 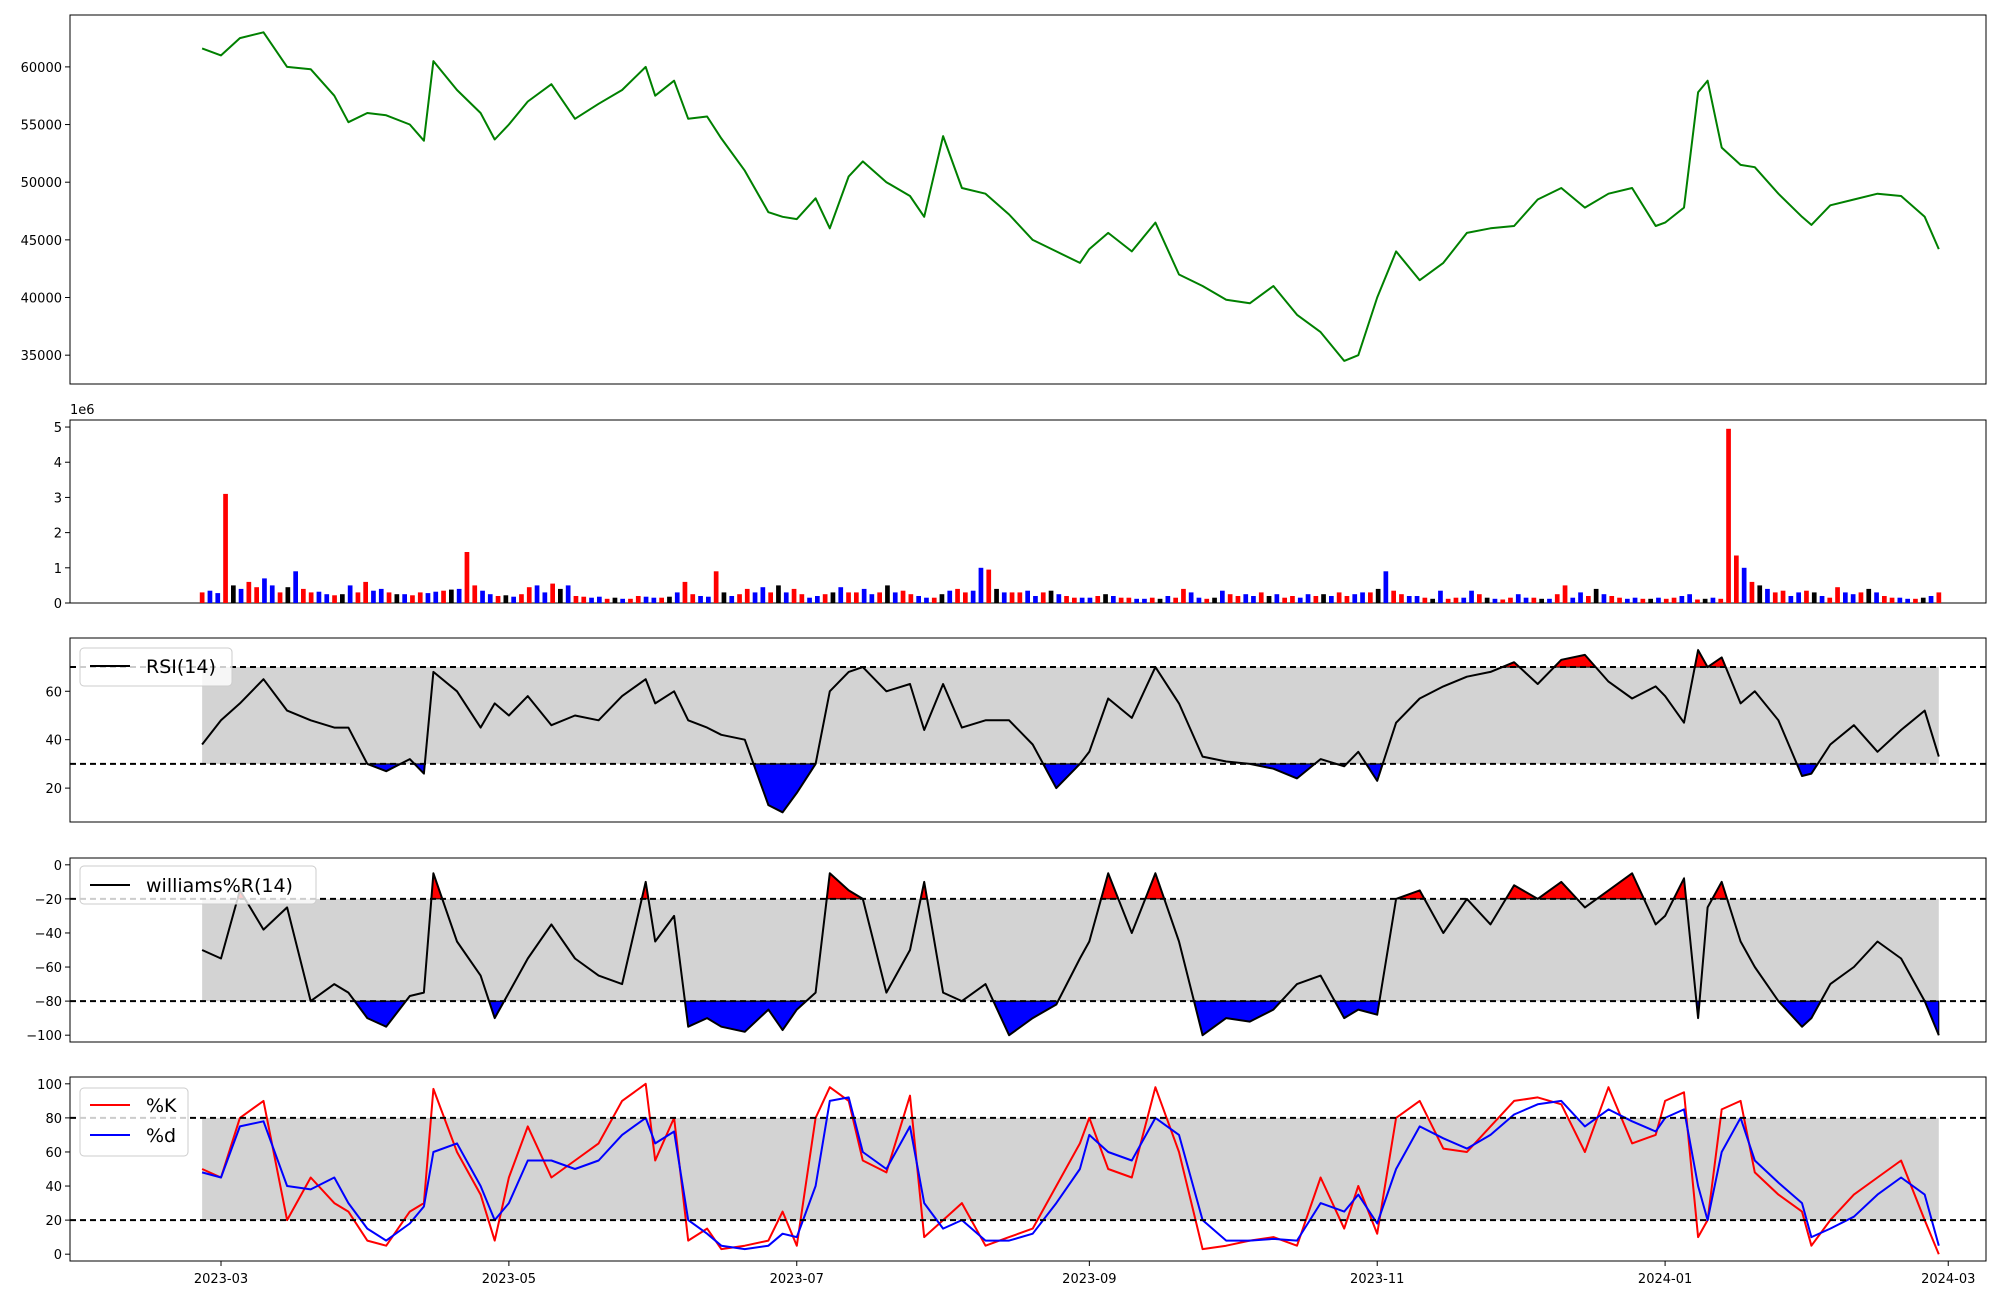 I want to click on rsi-neutral-band, so click(x=1070, y=715).